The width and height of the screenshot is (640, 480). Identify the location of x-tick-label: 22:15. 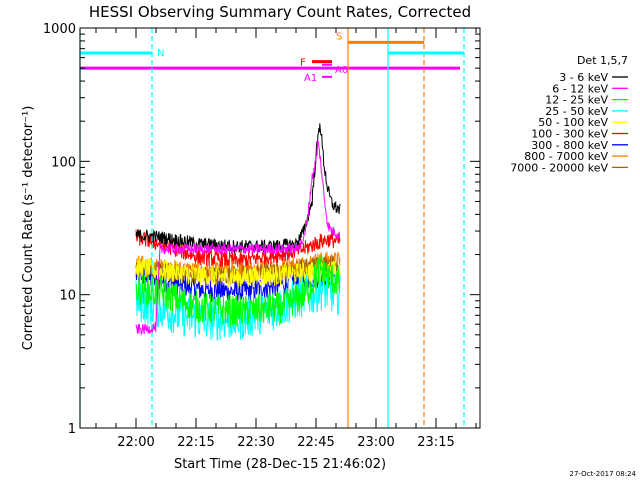
(195, 442).